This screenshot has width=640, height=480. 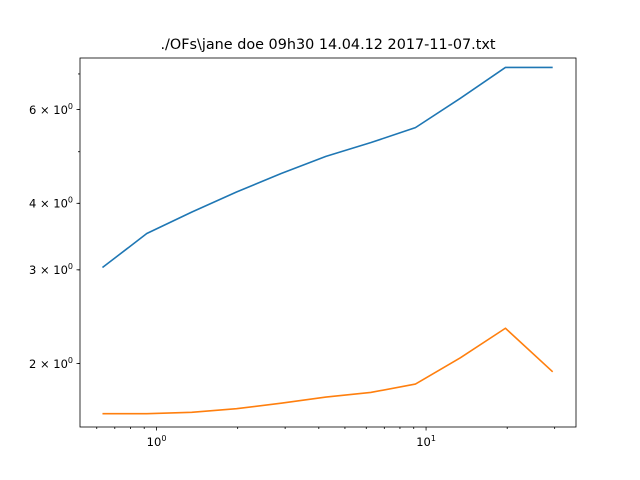 I want to click on x-tick-label: 10¹, so click(x=426, y=441).